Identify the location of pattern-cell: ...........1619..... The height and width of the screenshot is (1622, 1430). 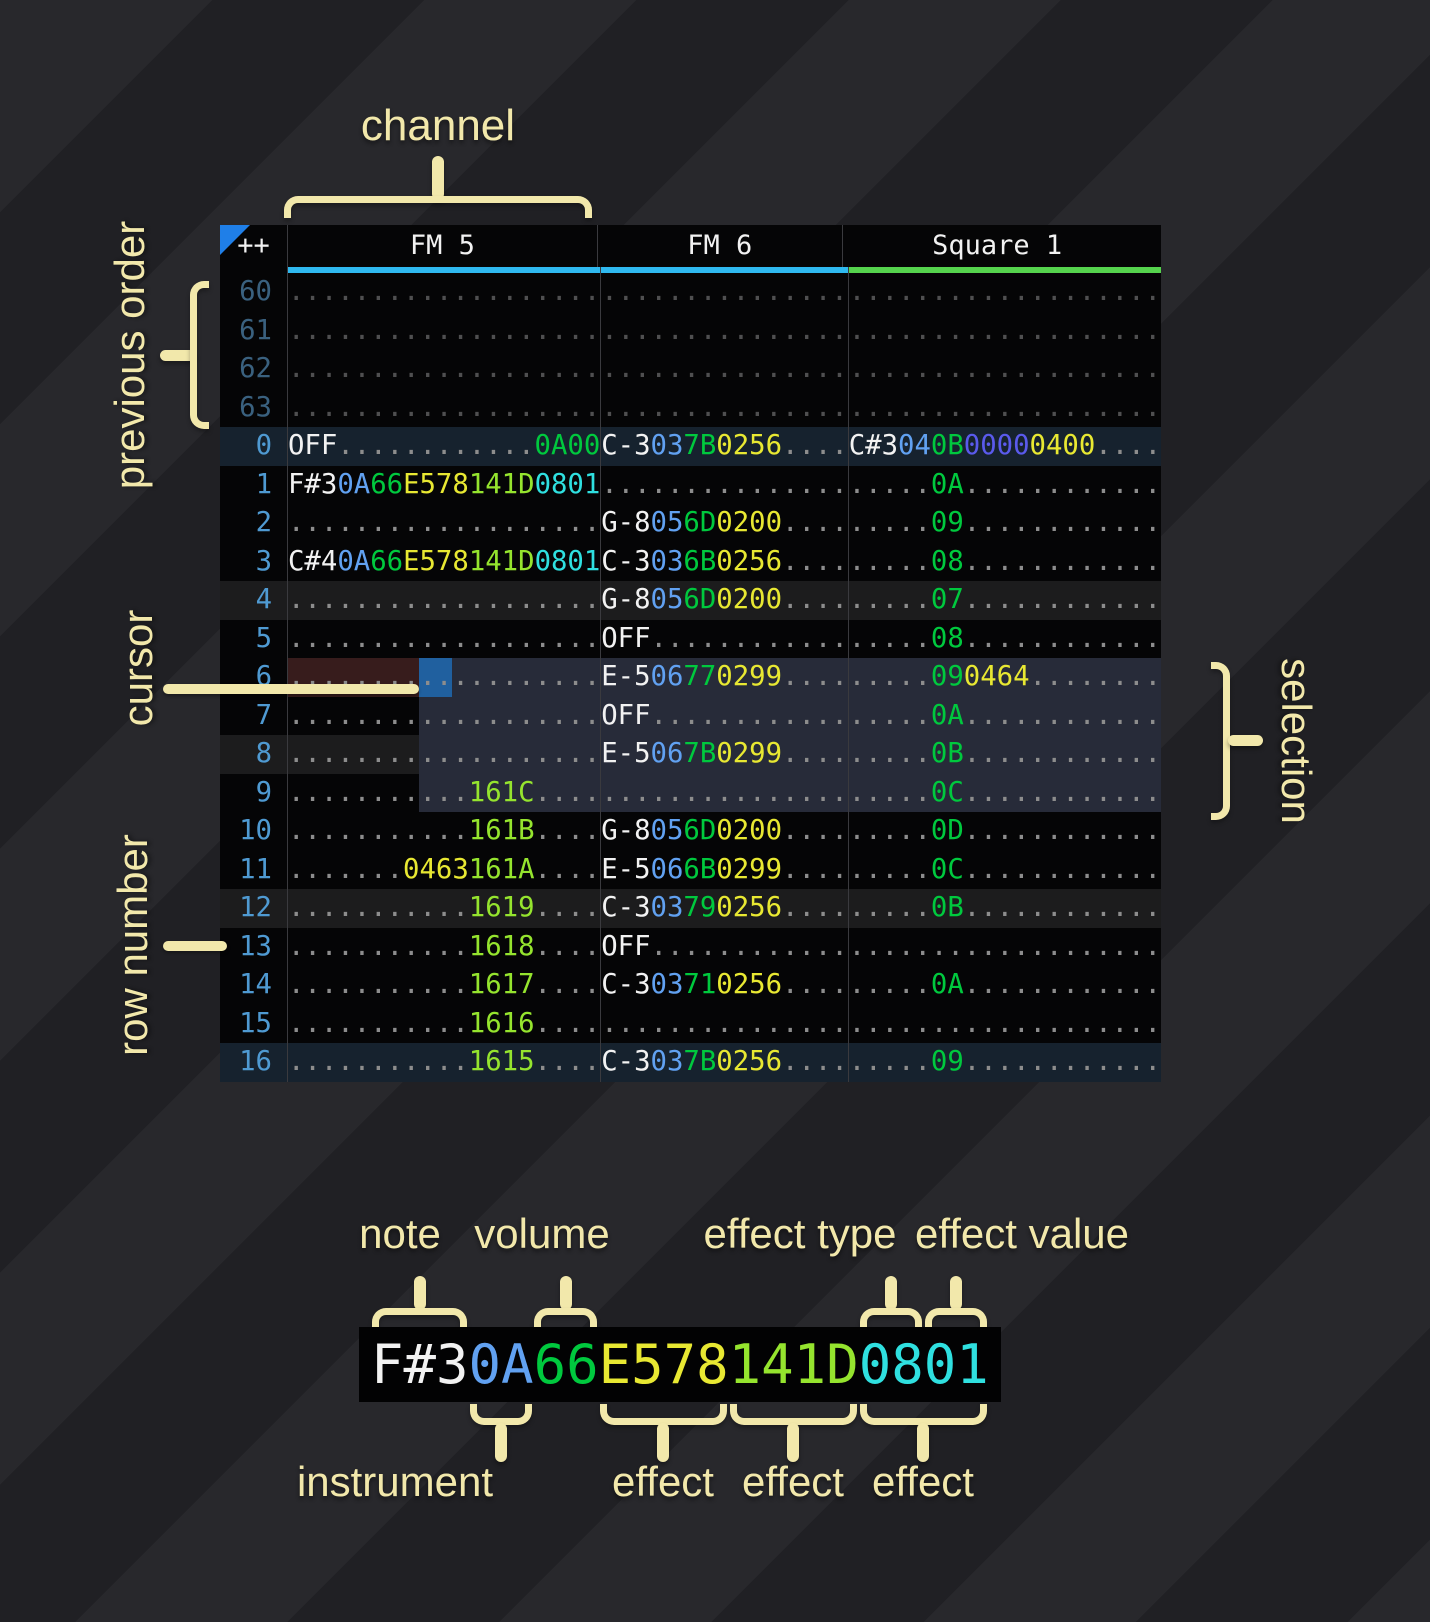
(443, 908).